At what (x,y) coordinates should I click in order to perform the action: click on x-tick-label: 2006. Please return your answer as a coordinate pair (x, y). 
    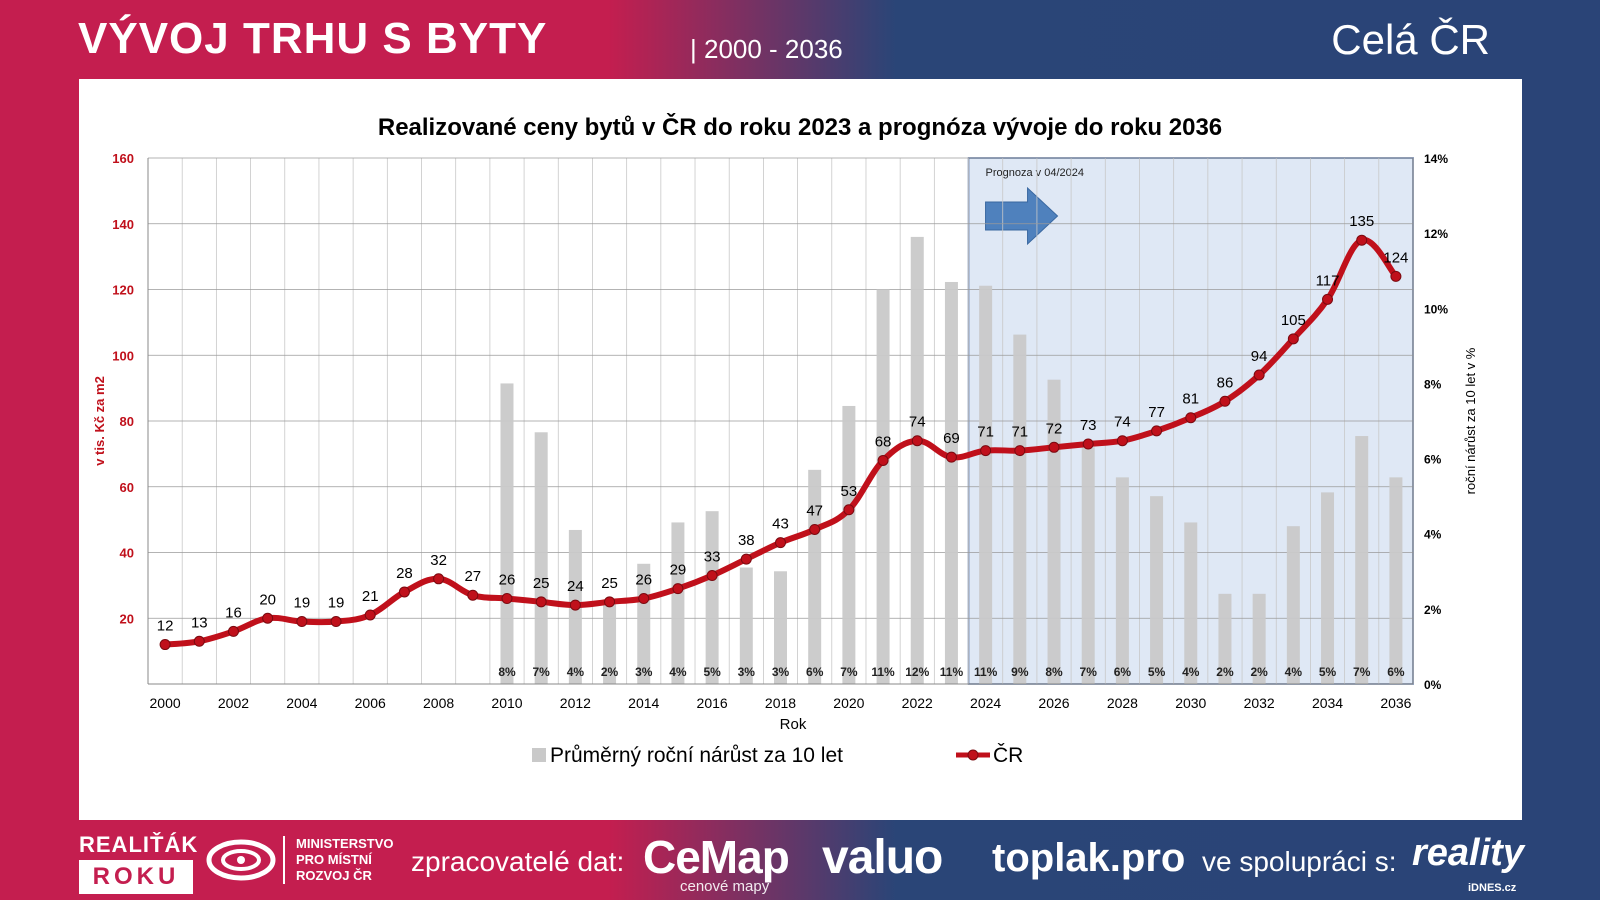
    Looking at the image, I should click on (370, 703).